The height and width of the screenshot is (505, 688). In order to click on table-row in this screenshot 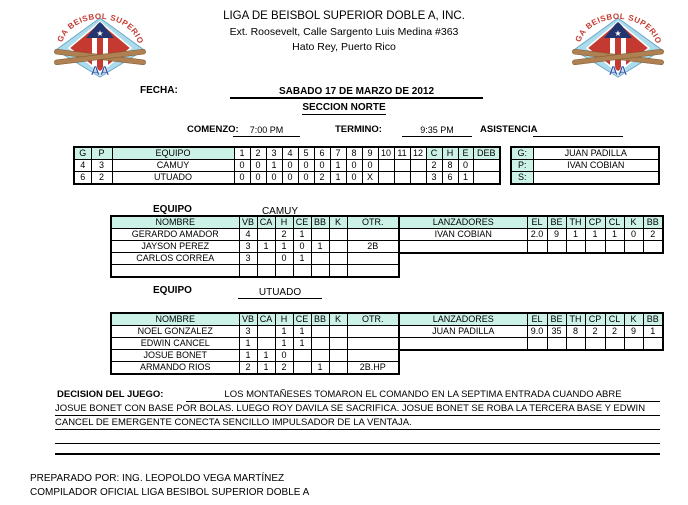, I will do `click(255, 271)`.